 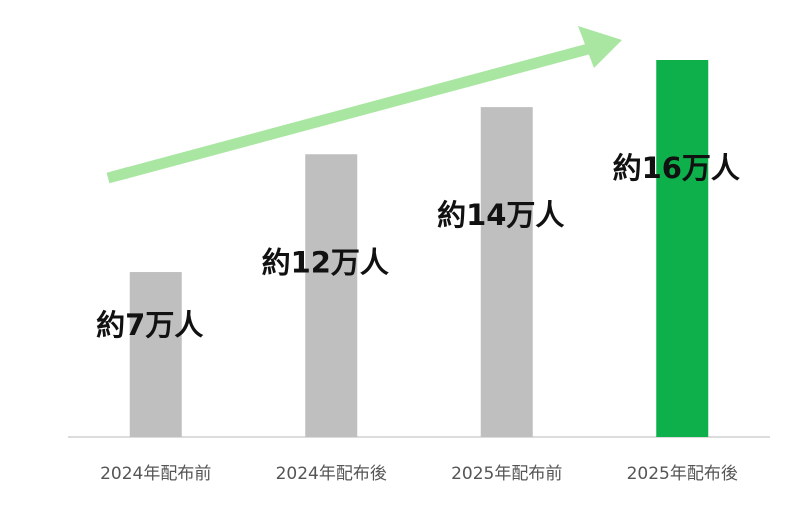 I want to click on value-label: 約14万人, so click(x=500, y=215).